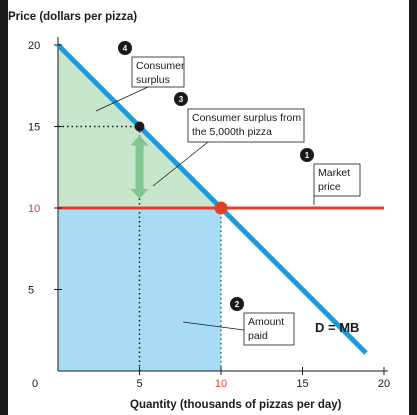 This screenshot has width=417, height=415. Describe the element at coordinates (221, 384) in the screenshot. I see `x-tick-label: 10` at that location.